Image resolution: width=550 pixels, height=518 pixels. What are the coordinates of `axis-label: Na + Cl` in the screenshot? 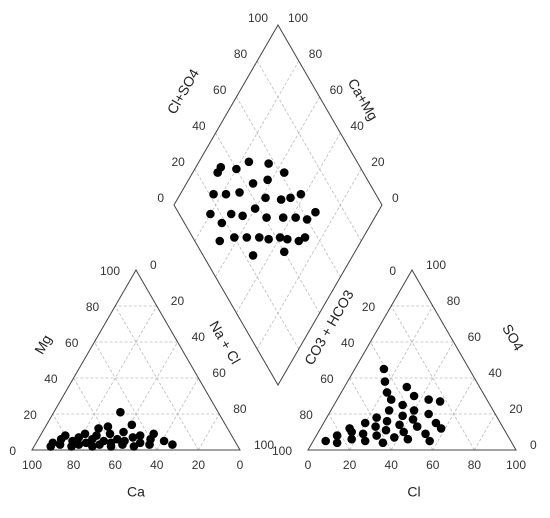 It's located at (224, 342).